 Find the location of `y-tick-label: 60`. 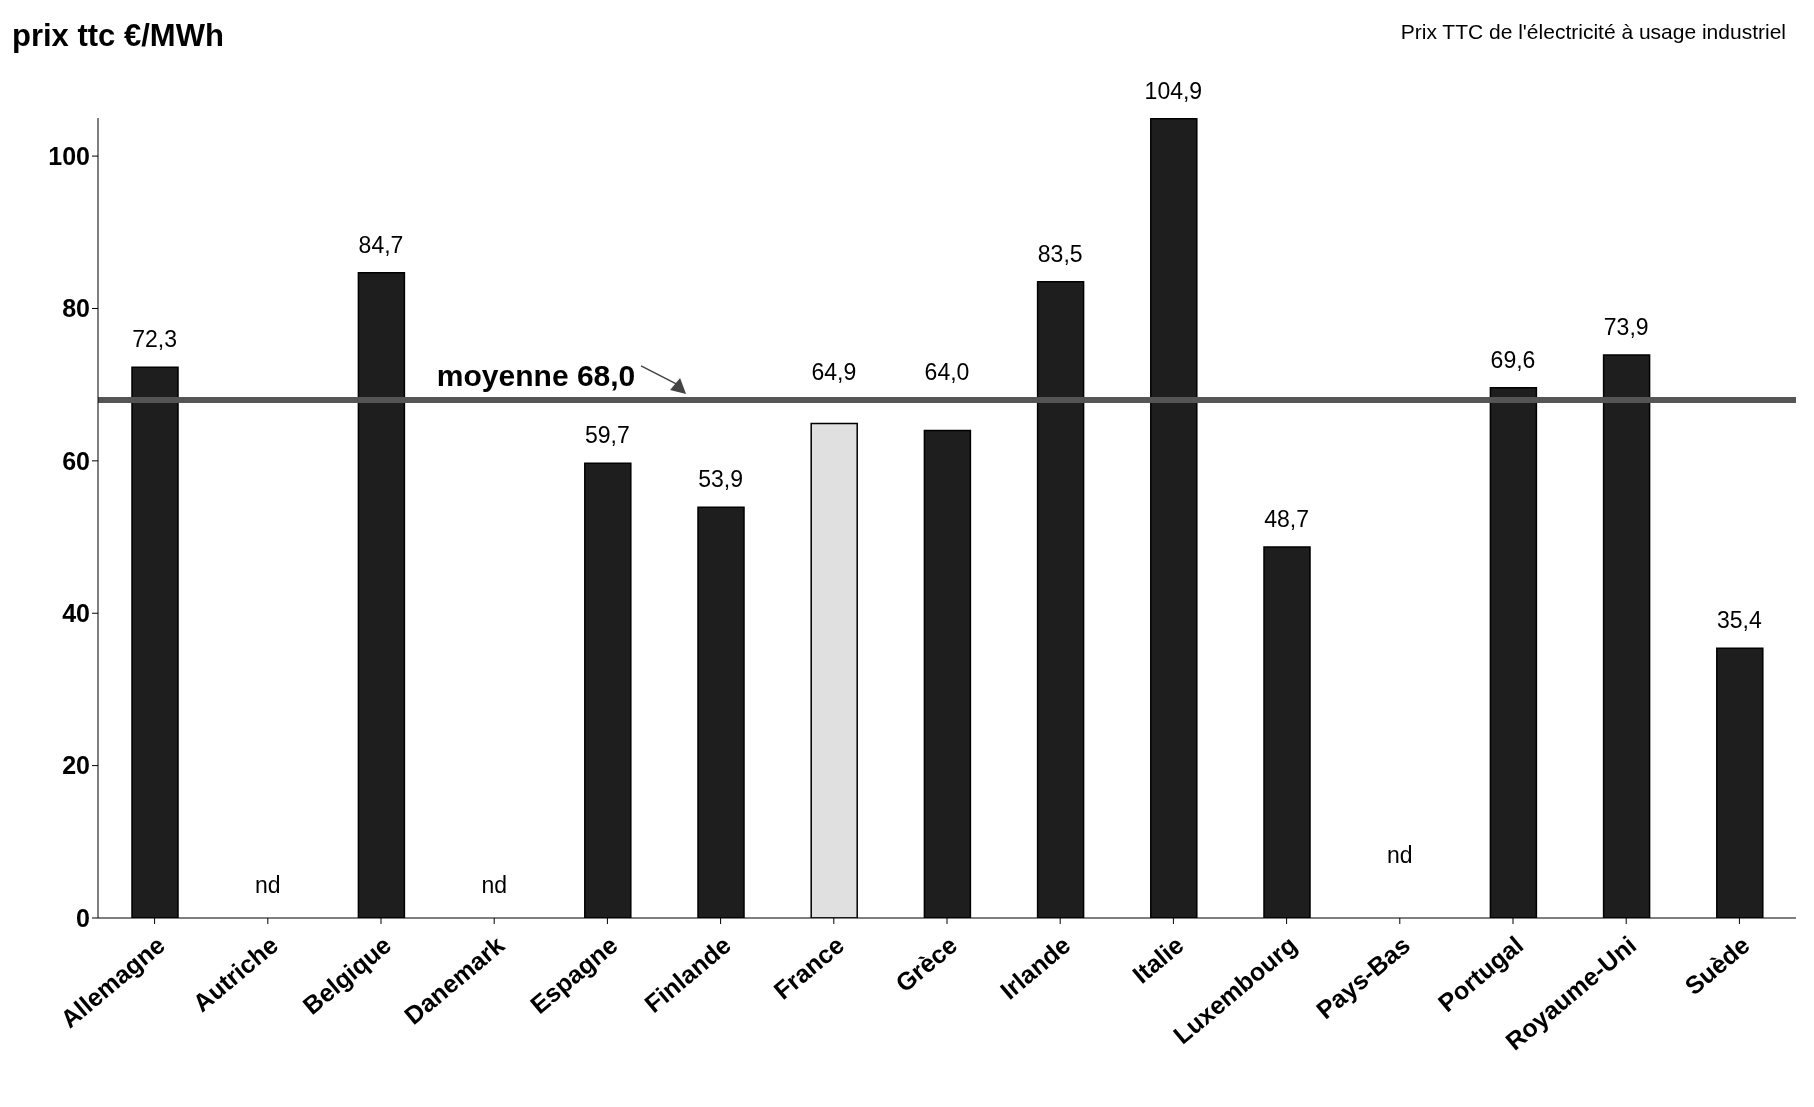

y-tick-label: 60 is located at coordinates (76, 460).